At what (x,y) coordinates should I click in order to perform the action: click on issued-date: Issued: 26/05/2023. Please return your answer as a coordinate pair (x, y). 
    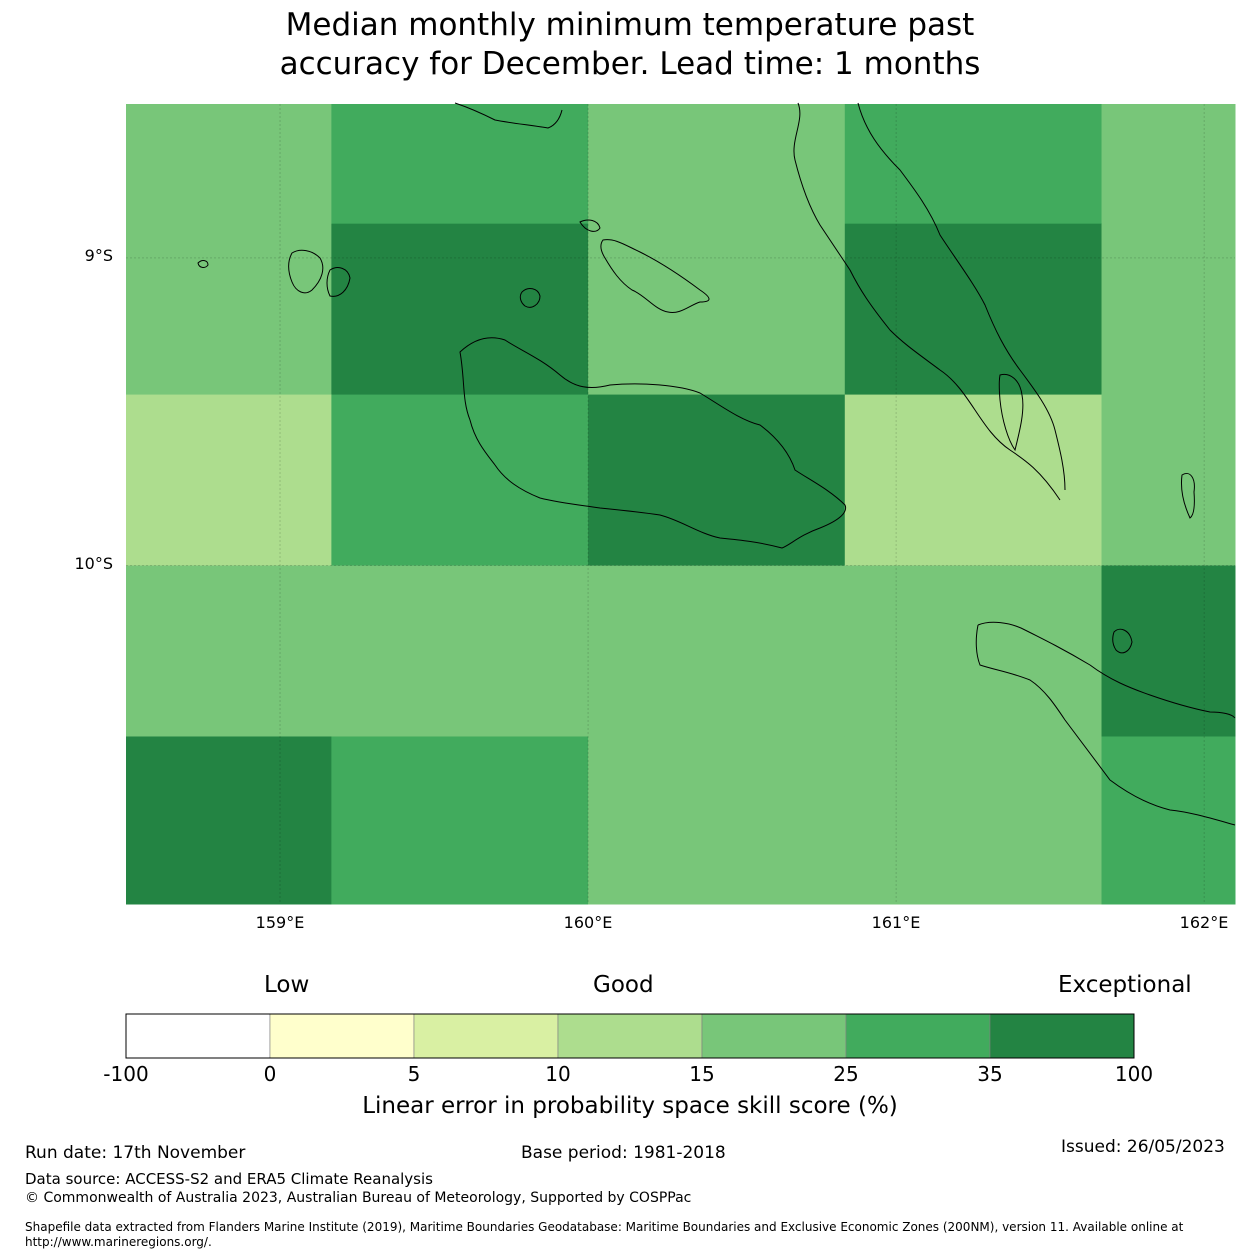
    Looking at the image, I should click on (1143, 1147).